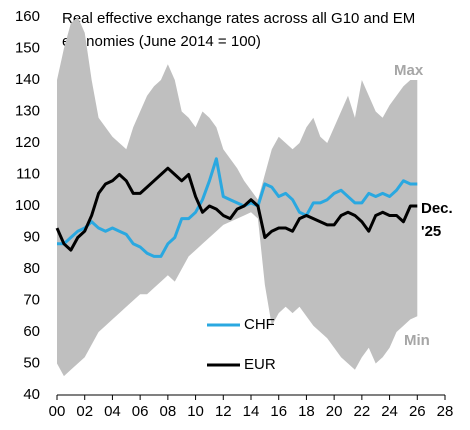 This screenshot has height=430, width=470. Describe the element at coordinates (445, 411) in the screenshot. I see `x-tick-label: 28` at that location.